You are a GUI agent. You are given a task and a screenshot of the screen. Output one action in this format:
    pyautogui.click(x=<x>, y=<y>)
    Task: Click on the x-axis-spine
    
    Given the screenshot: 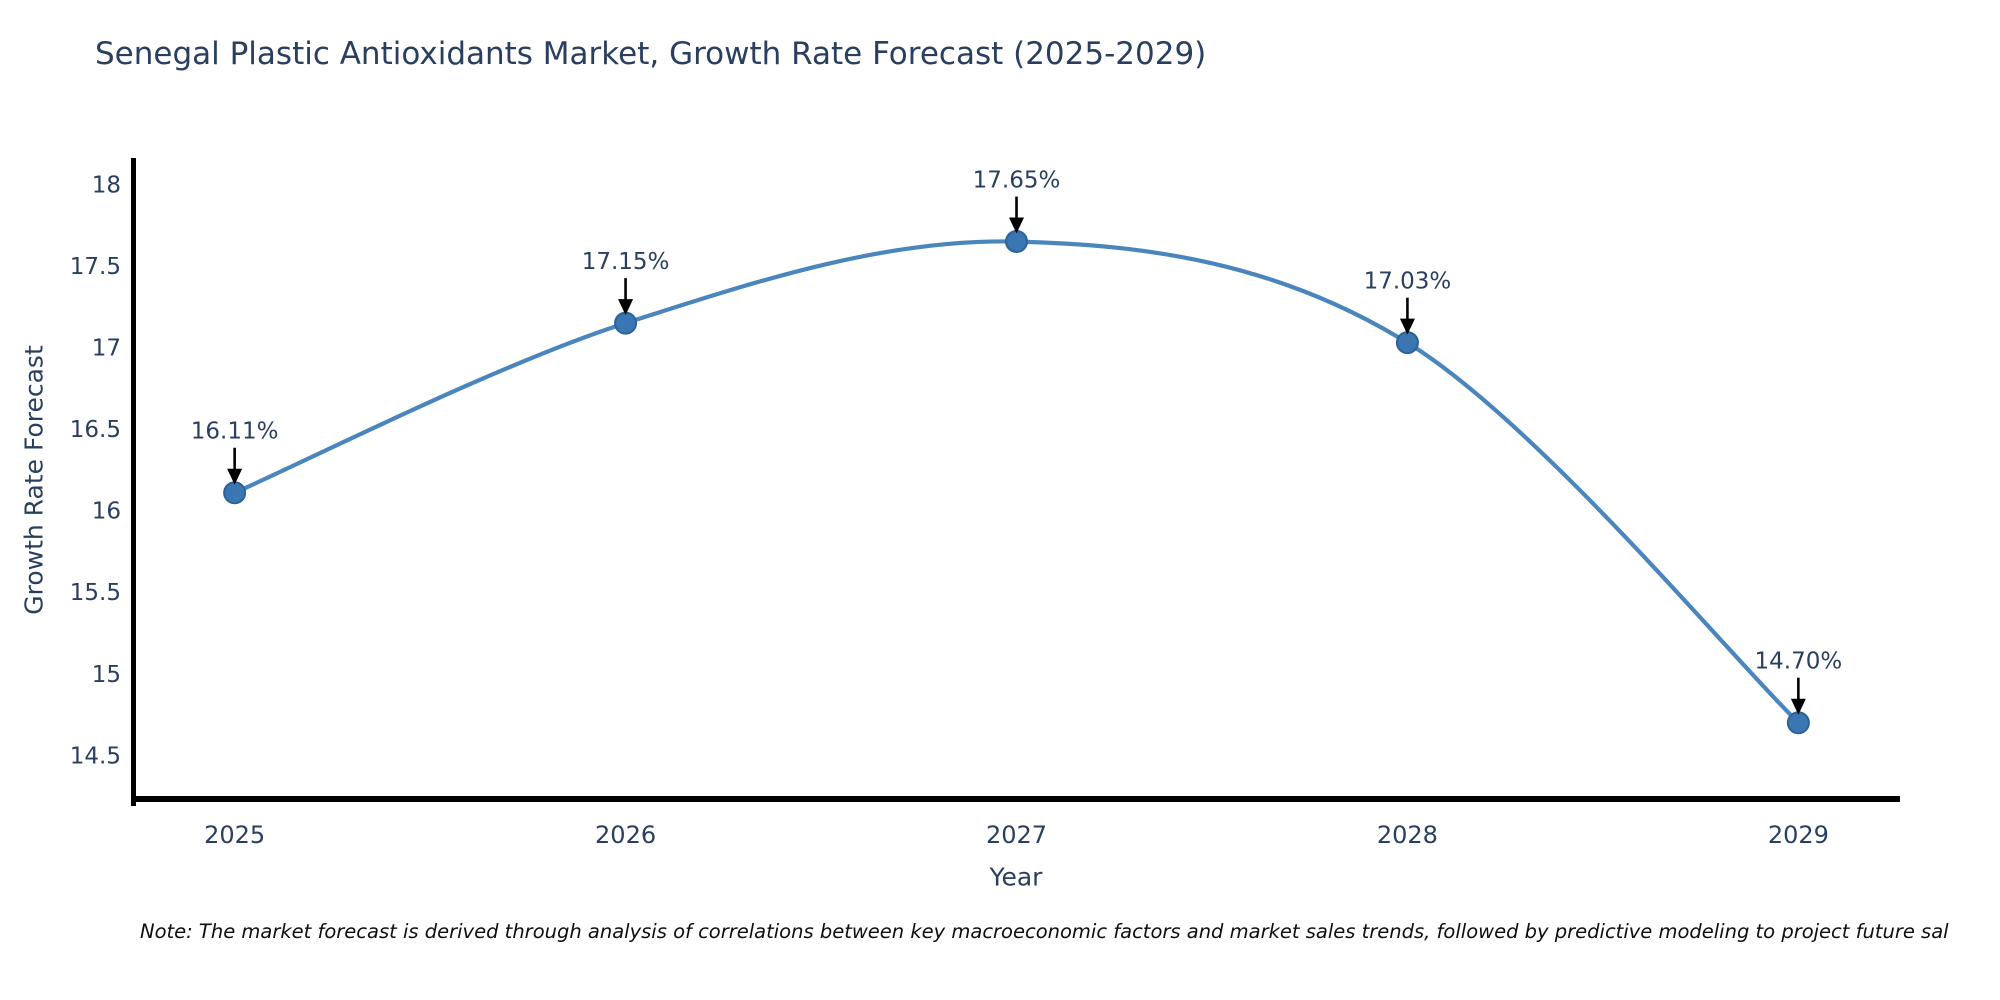 What is the action you would take?
    pyautogui.click(x=1015, y=799)
    